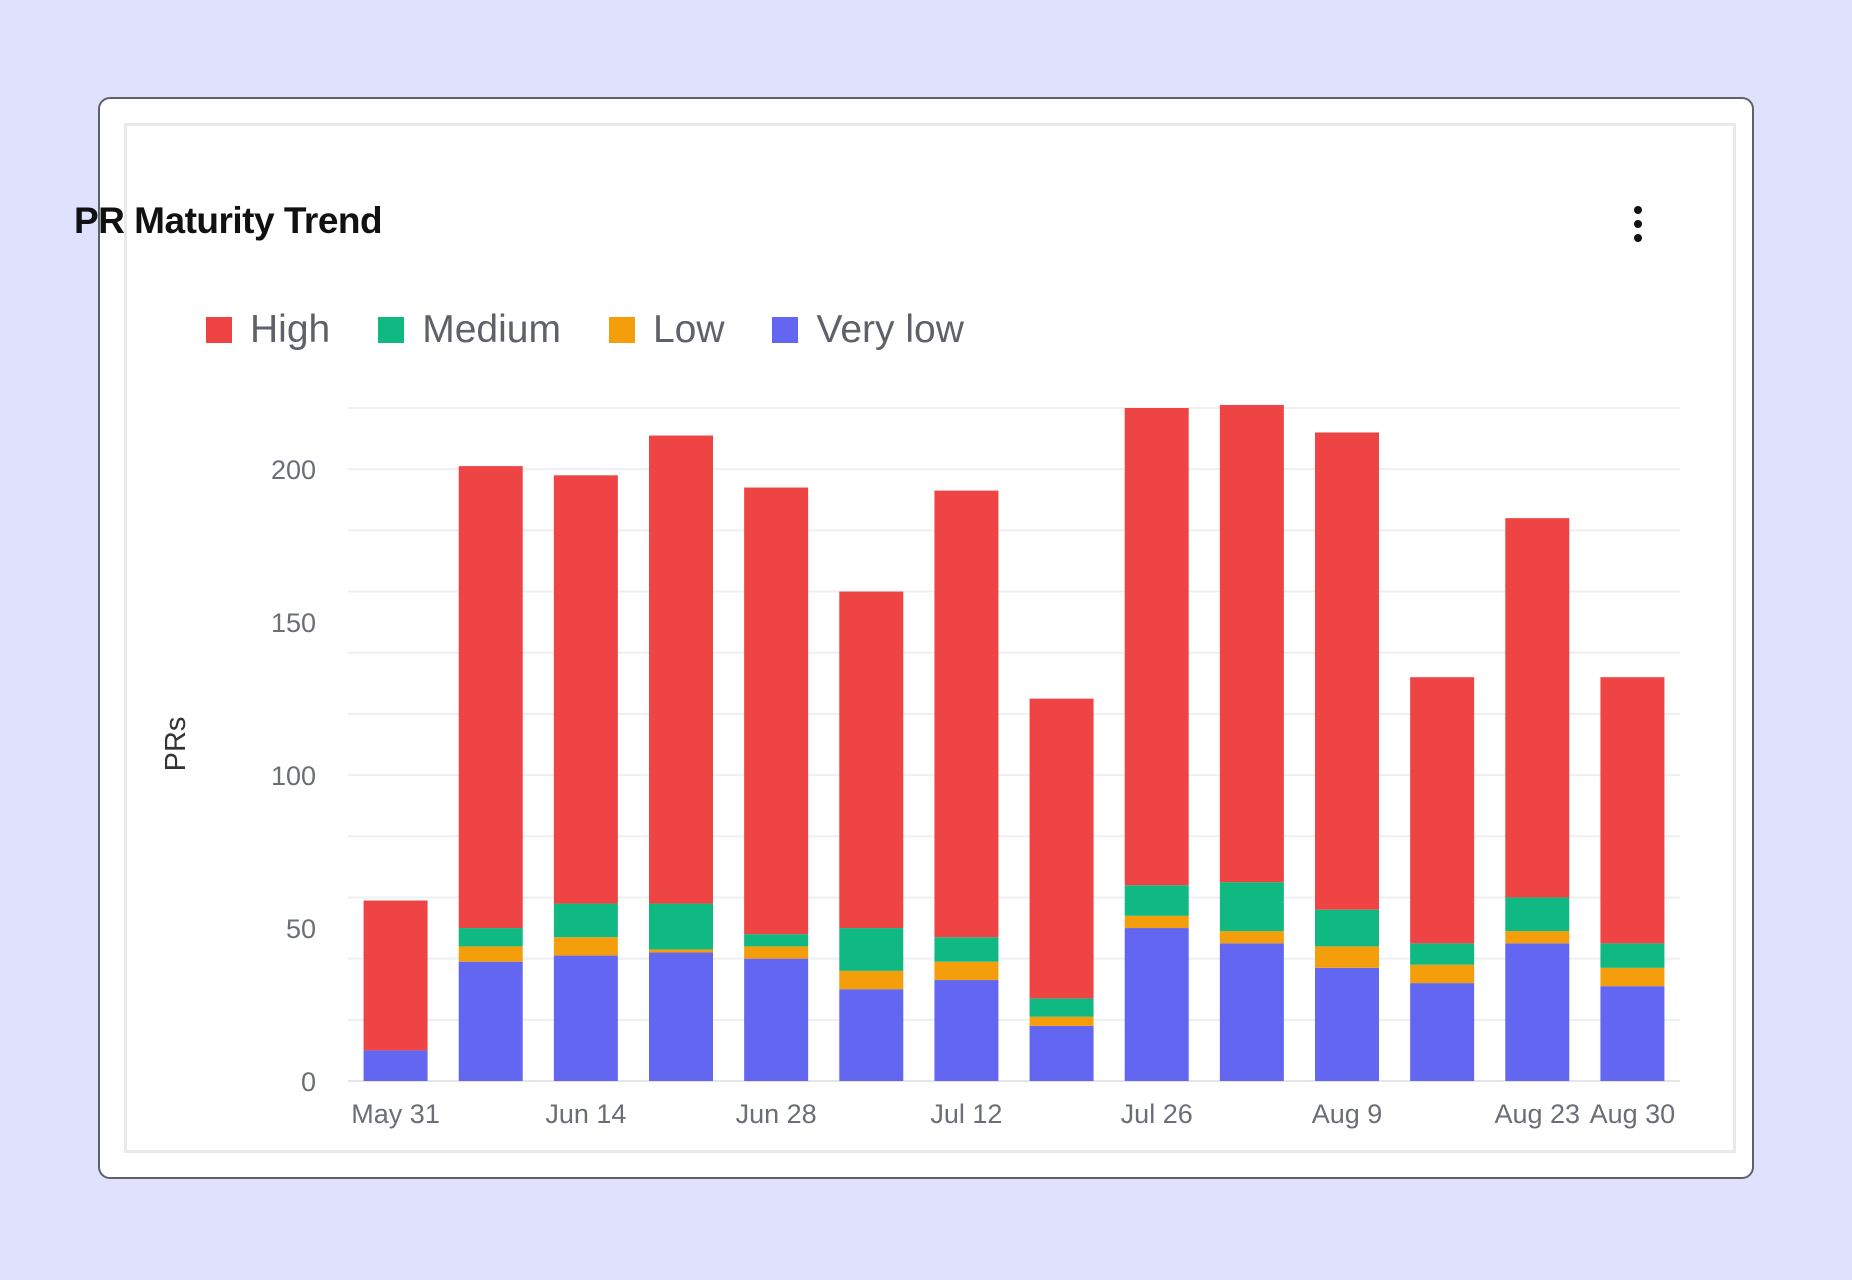  I want to click on chart-legend: High Medium Low Very low, so click(609, 330).